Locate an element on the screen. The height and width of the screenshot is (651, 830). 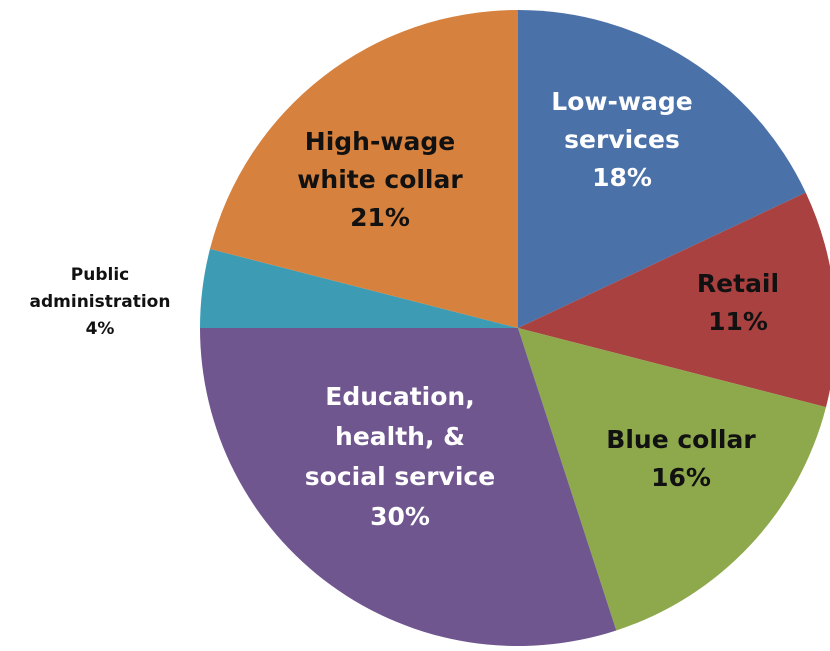
slice-label-1: Retail 11% is located at coordinates (738, 302).